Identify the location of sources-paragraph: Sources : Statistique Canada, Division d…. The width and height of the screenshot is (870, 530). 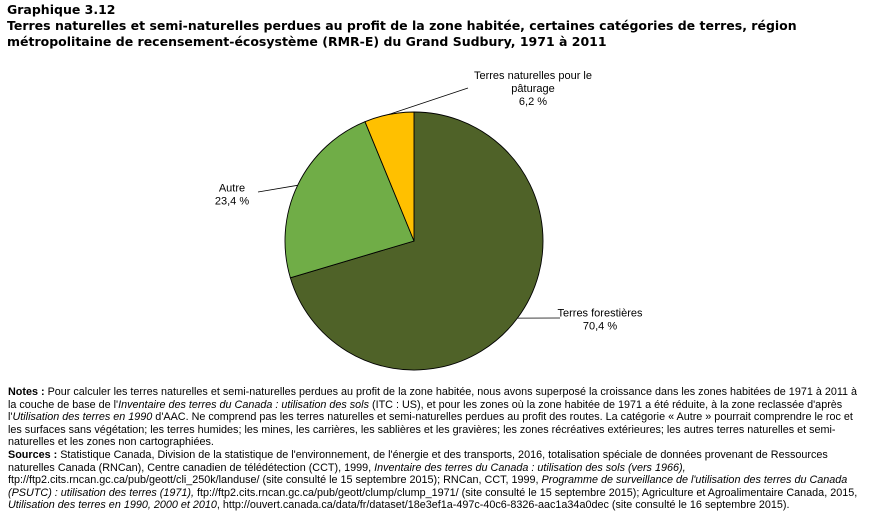
(435, 480).